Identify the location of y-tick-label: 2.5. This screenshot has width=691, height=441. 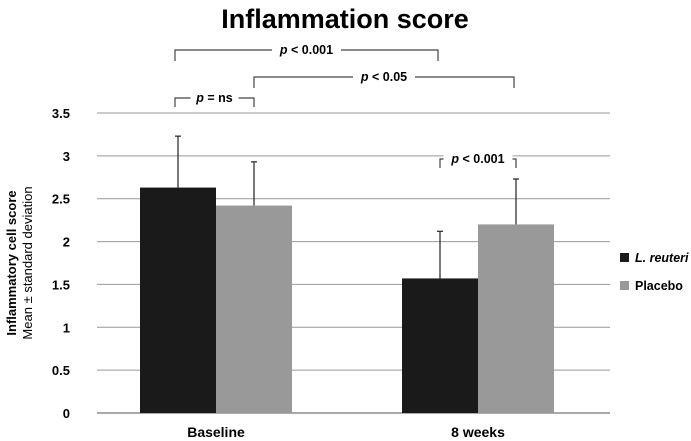
(61, 199).